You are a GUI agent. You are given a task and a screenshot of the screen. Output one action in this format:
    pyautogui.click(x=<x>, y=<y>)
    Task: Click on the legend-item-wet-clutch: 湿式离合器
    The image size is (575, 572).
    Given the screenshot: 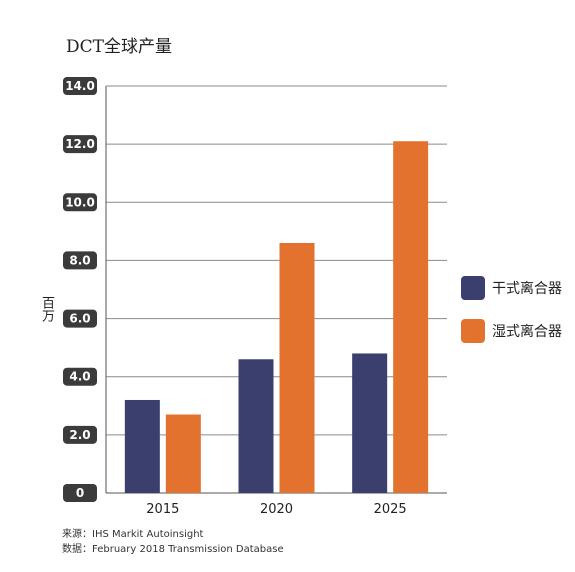 What is the action you would take?
    pyautogui.click(x=511, y=331)
    